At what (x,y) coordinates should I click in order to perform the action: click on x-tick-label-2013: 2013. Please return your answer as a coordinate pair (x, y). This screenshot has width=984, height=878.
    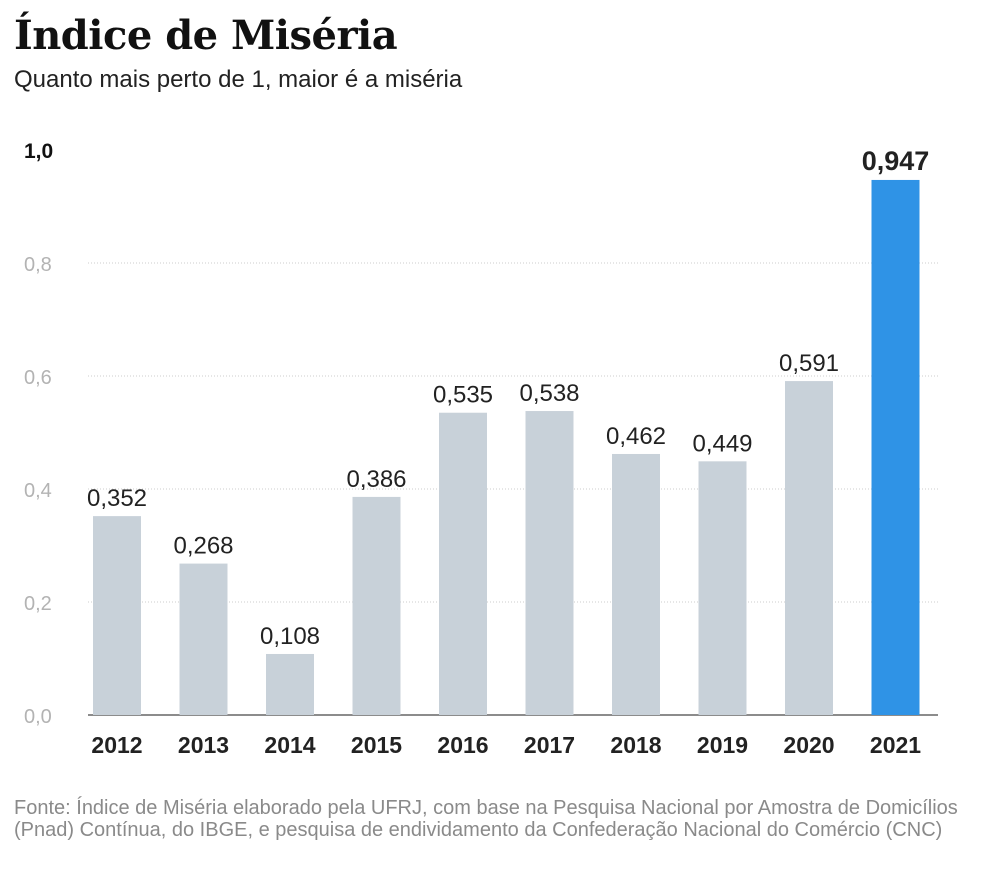
    Looking at the image, I should click on (203, 745).